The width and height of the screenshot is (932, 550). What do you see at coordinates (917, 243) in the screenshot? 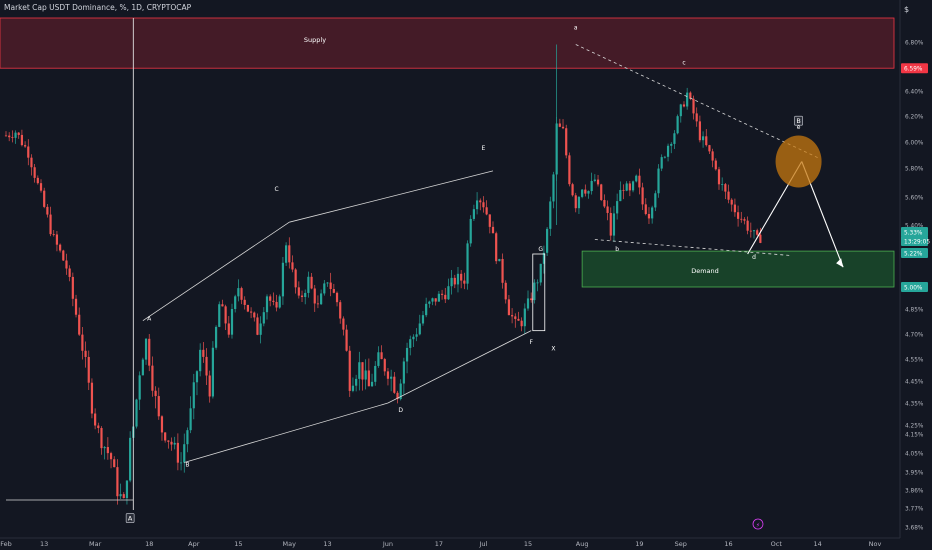
I see `price-label-text: 13:29:05` at bounding box center [917, 243].